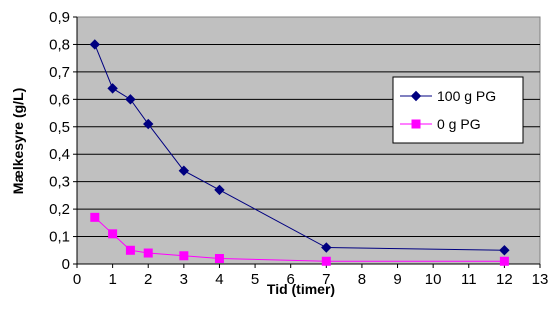  I want to click on y-tick-label: 0,9, so click(59, 17).